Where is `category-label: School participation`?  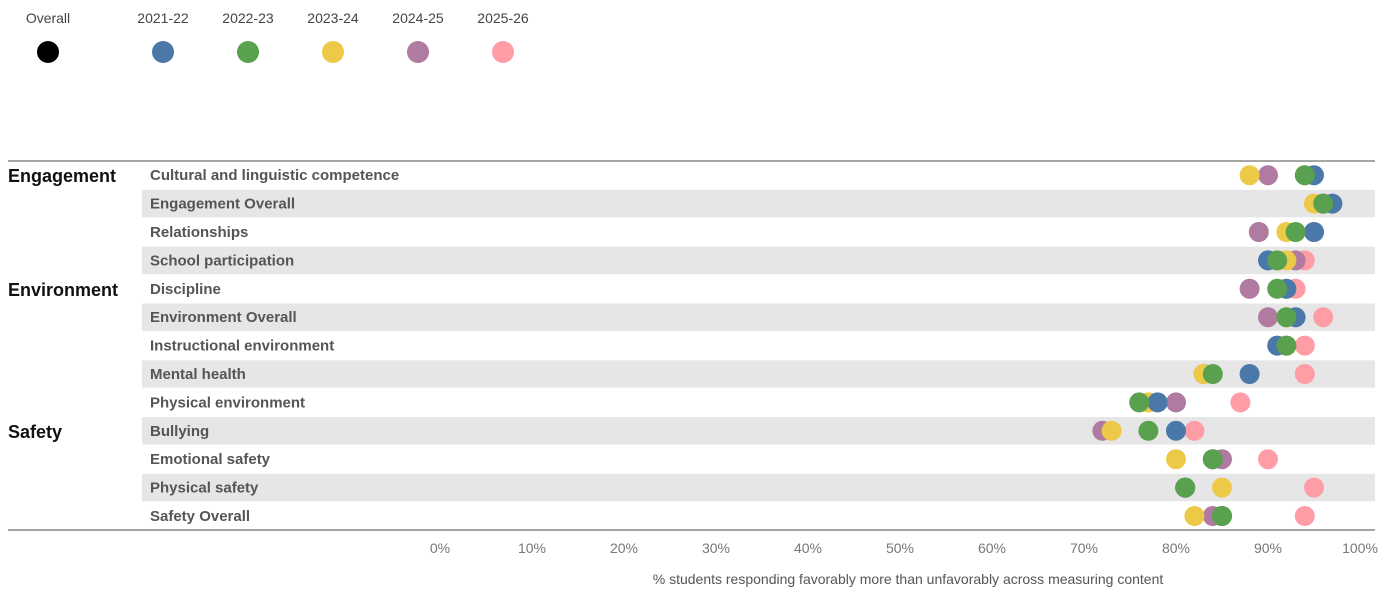
category-label: School participation is located at coordinates (222, 260).